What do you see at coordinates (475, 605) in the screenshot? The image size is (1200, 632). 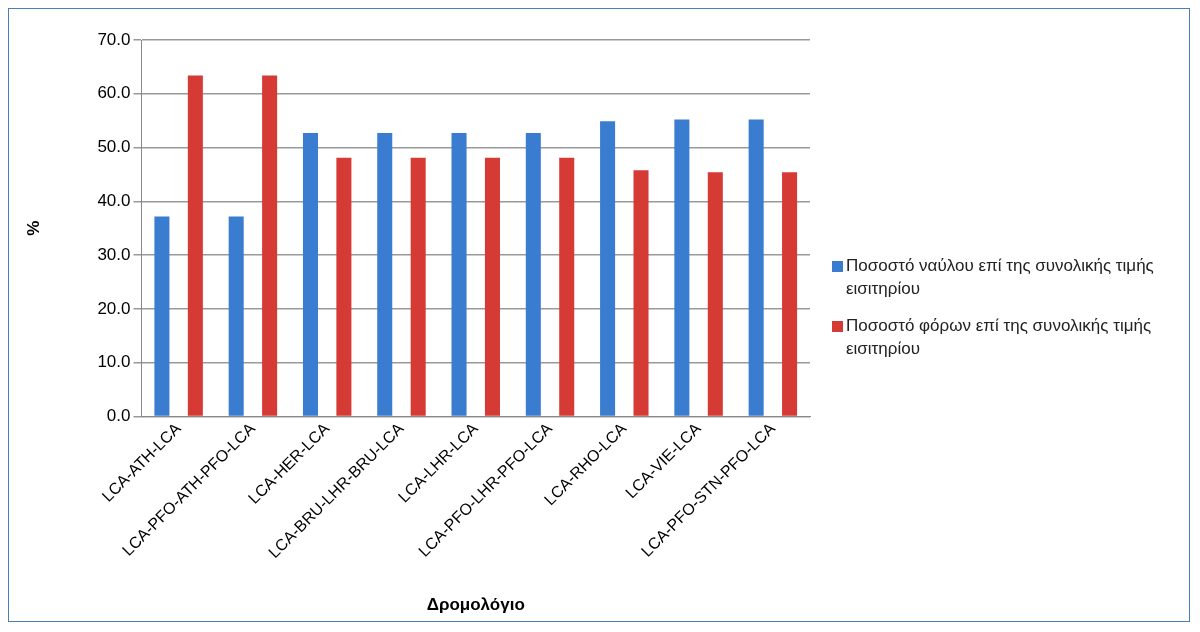 I see `x-axis-title: Δρομολόγιο` at bounding box center [475, 605].